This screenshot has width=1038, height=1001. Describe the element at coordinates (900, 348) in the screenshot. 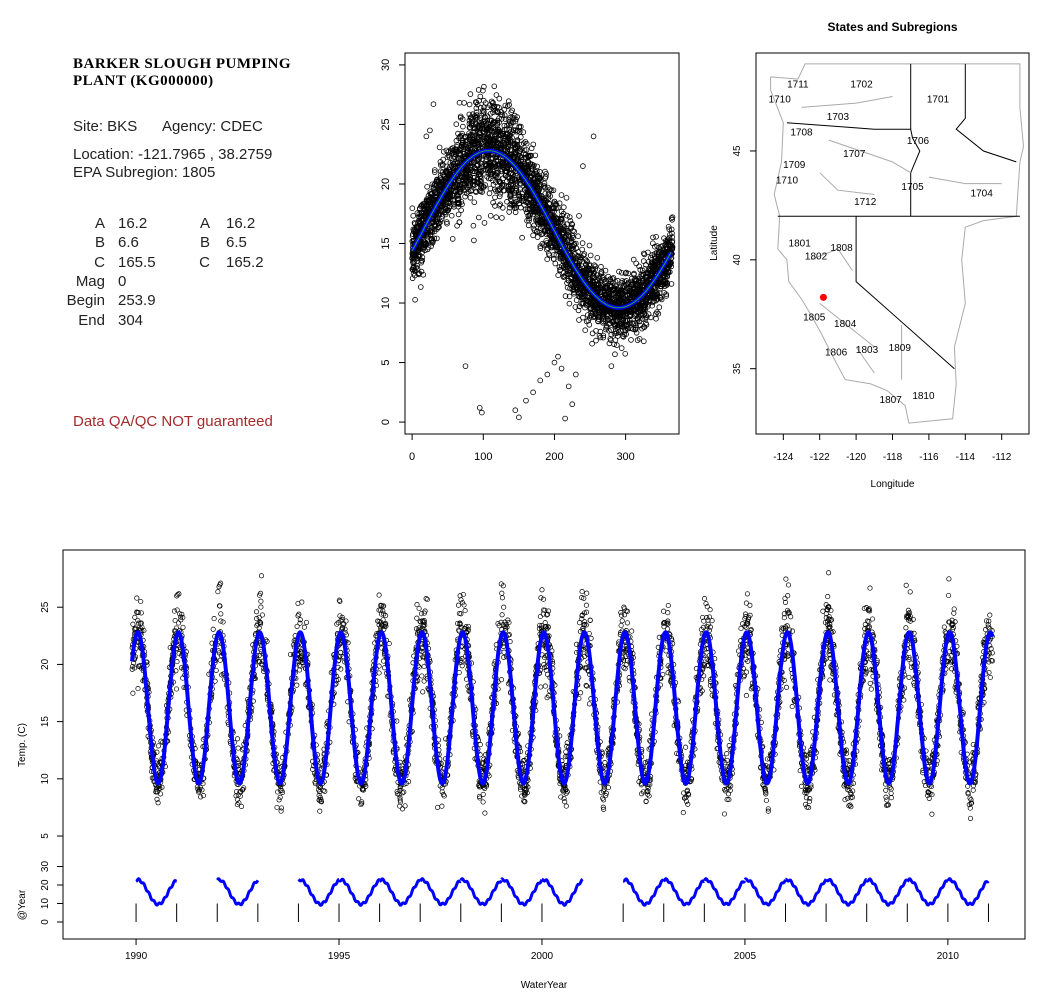

I see `map-subregion-label: 1809` at that location.